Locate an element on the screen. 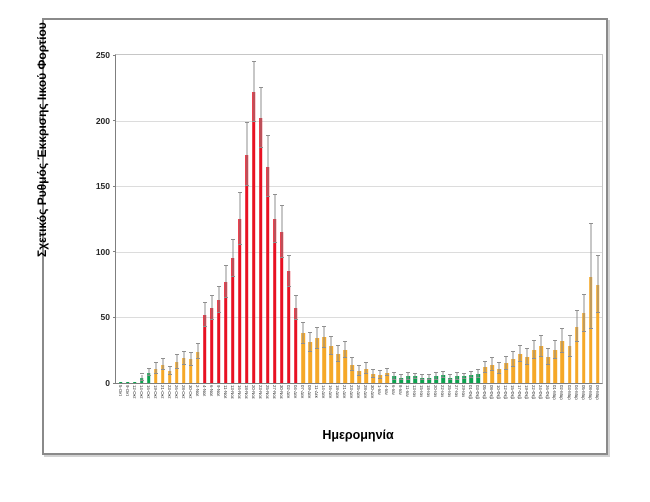 The width and height of the screenshot is (650, 502). x-label-slot: 23-Δεκ is located at coordinates (351, 400).